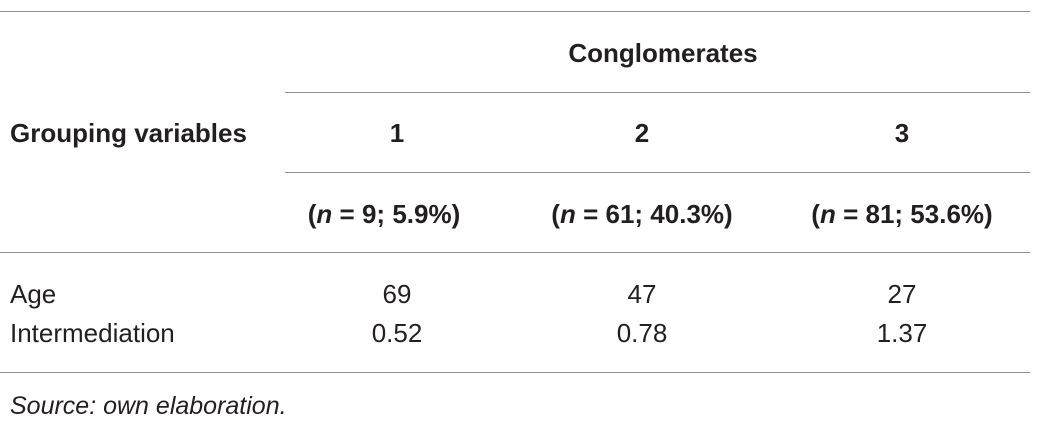  Describe the element at coordinates (657, 92) in the screenshot. I see `spanning-rule` at that location.